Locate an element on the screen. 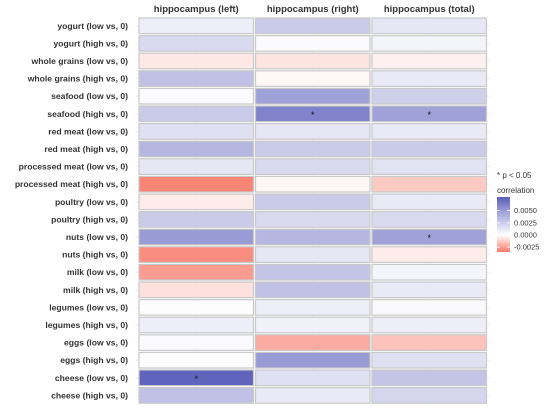 This screenshot has height=415, width=550. row-label: whole grains (low vs, 0) is located at coordinates (80, 61).